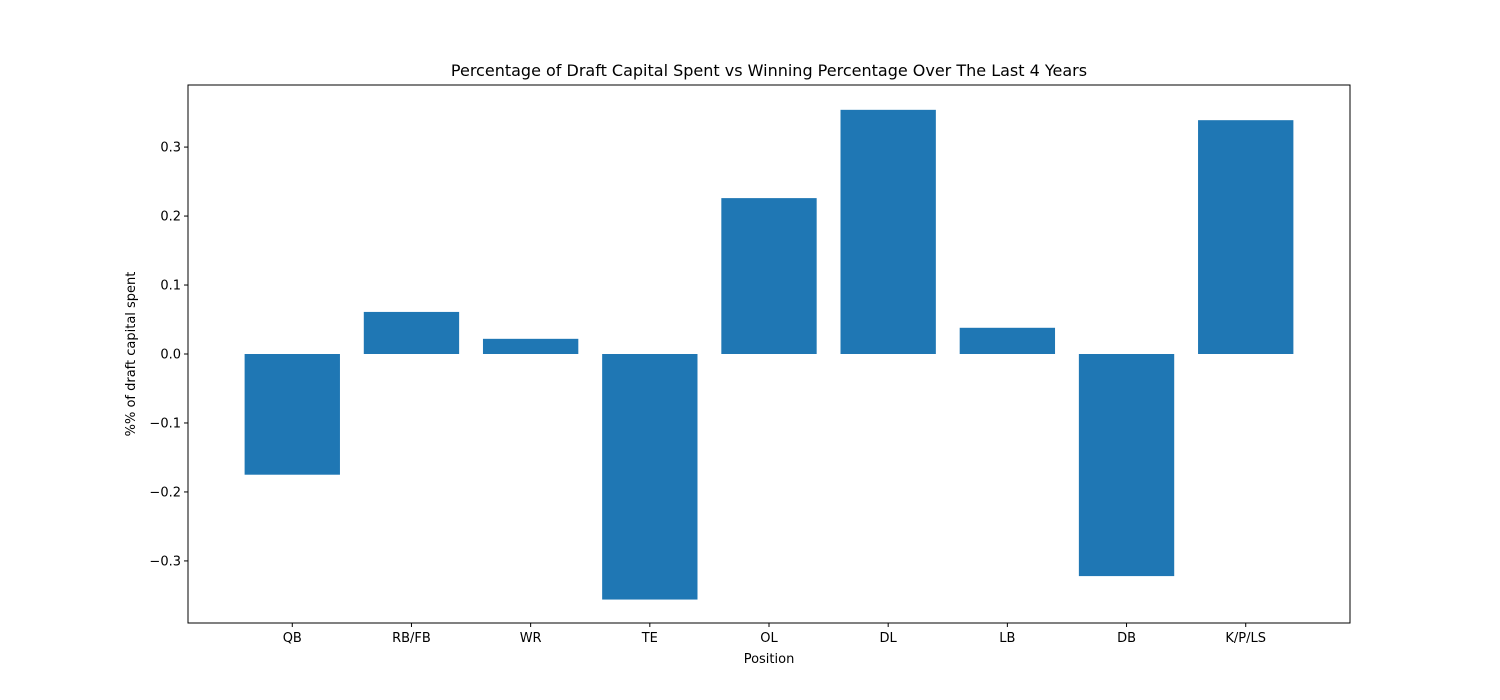 The width and height of the screenshot is (1500, 700). I want to click on y-tick-label: 0.3, so click(170, 148).